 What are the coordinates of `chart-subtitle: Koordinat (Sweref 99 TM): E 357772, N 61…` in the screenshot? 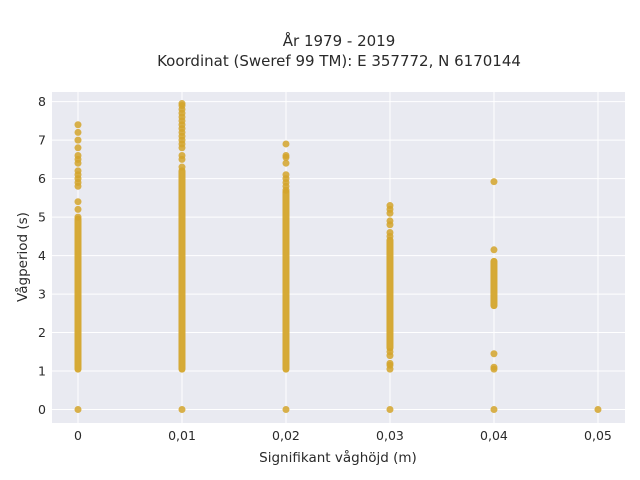 It's located at (339, 61).